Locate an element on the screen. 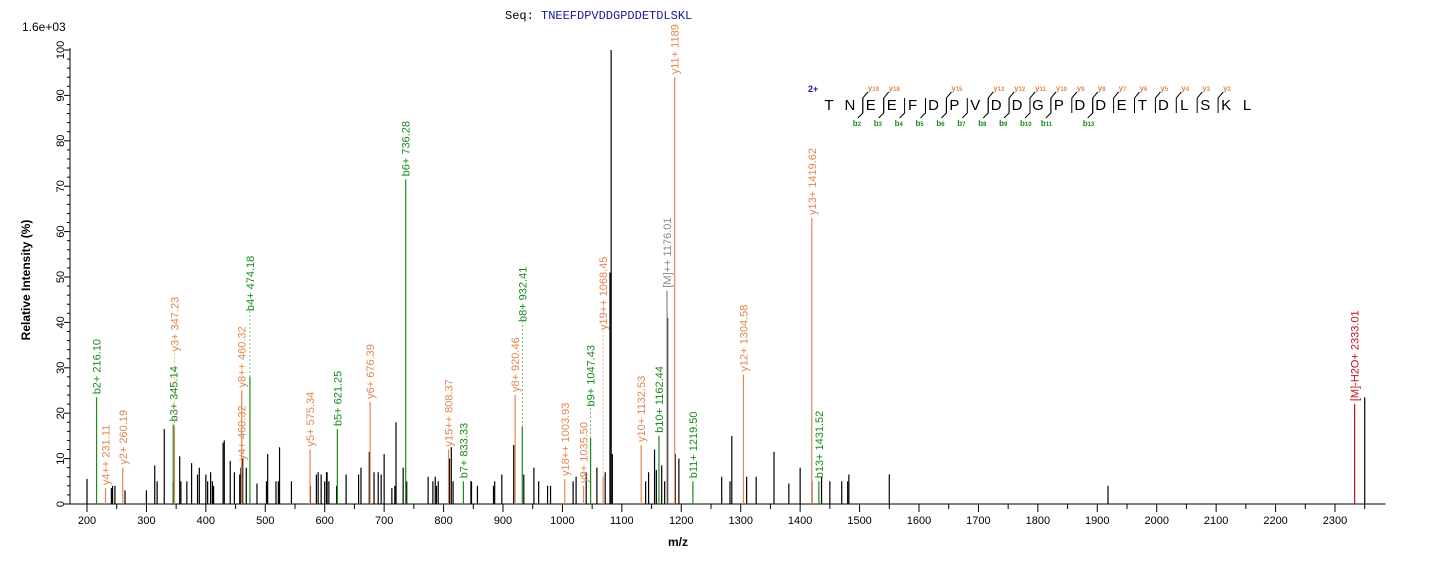  peak-label: b13+ 1431.52 is located at coordinates (820, 445).